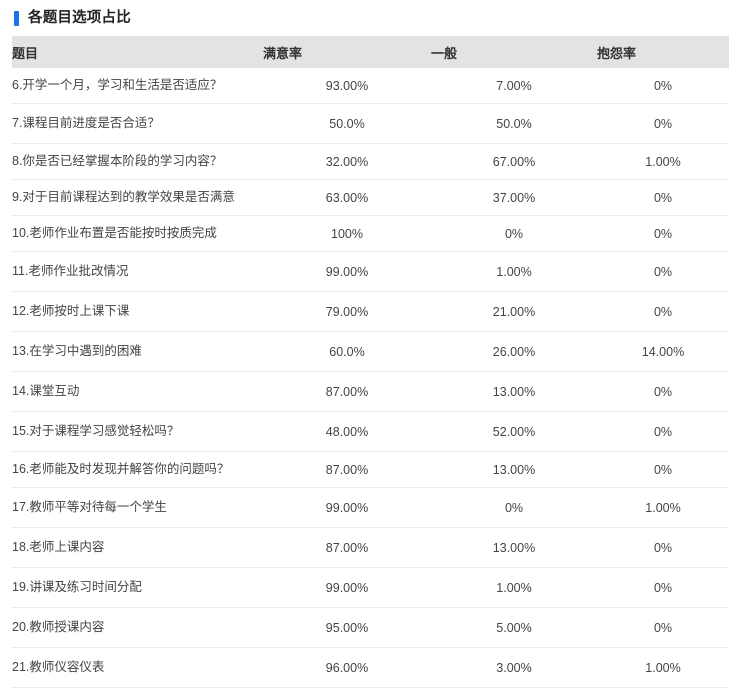 The height and width of the screenshot is (688, 746). I want to click on table-row: 14.课堂互动 87.00% 13.00% 0%, so click(370, 391).